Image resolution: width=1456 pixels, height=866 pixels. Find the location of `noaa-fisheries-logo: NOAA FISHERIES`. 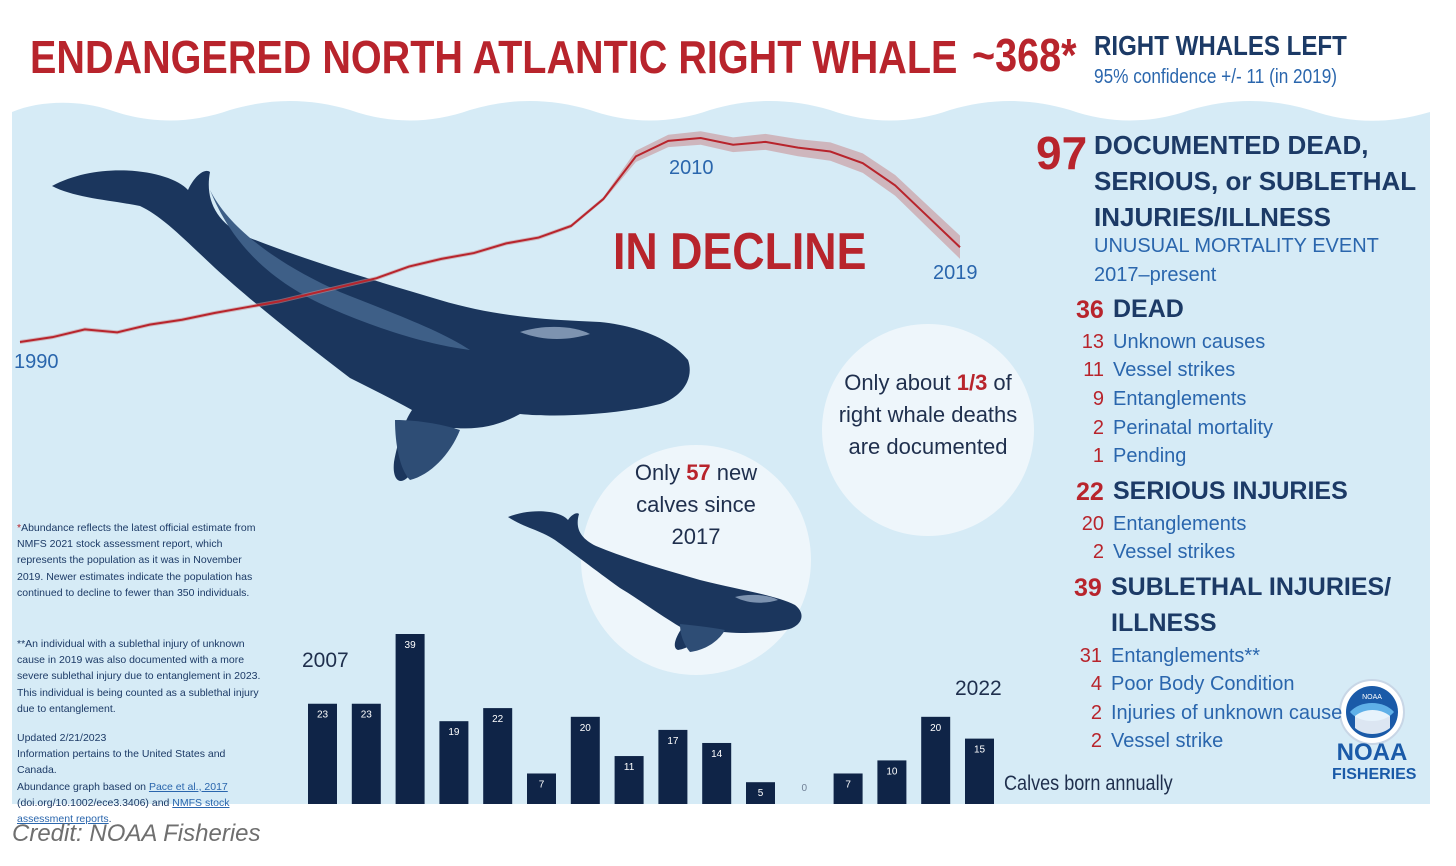

noaa-fisheries-logo: NOAA FISHERIES is located at coordinates (1374, 761).